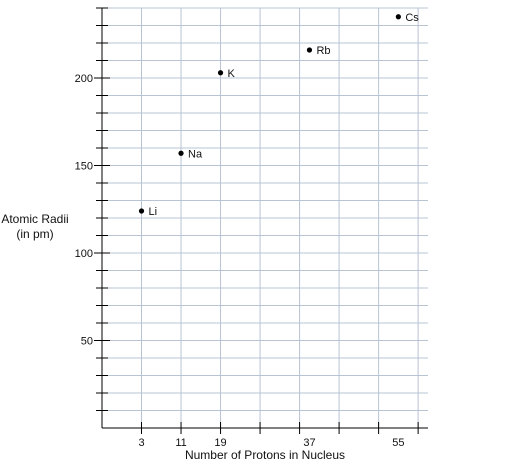  I want to click on x-axis-title: Number of Protons in Nucleus, so click(265, 455).